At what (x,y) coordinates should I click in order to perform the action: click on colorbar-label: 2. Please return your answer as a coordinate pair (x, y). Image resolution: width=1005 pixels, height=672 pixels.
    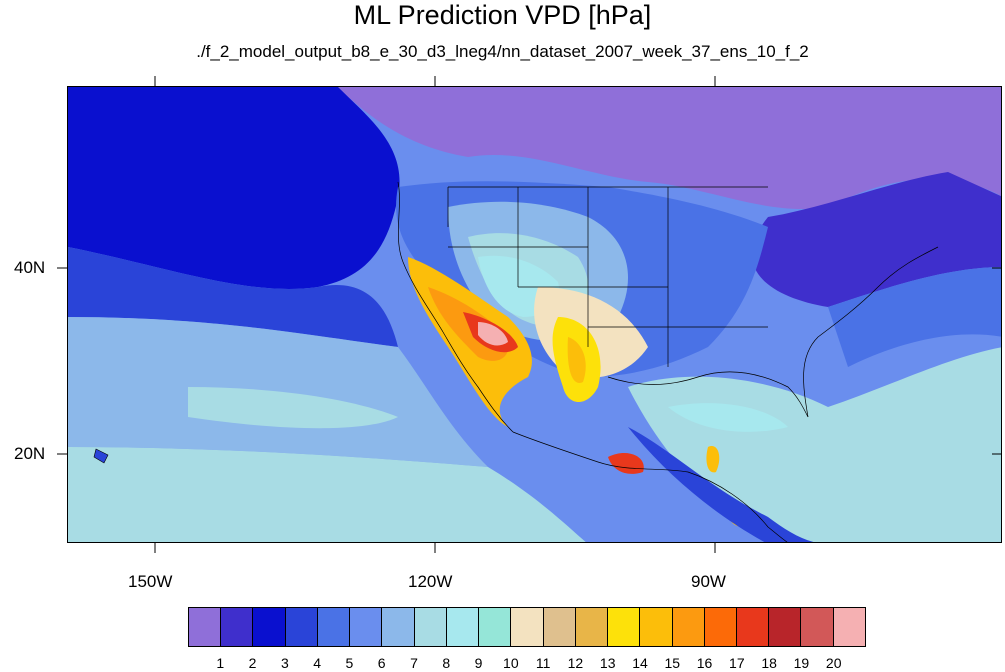
    Looking at the image, I should click on (252, 663).